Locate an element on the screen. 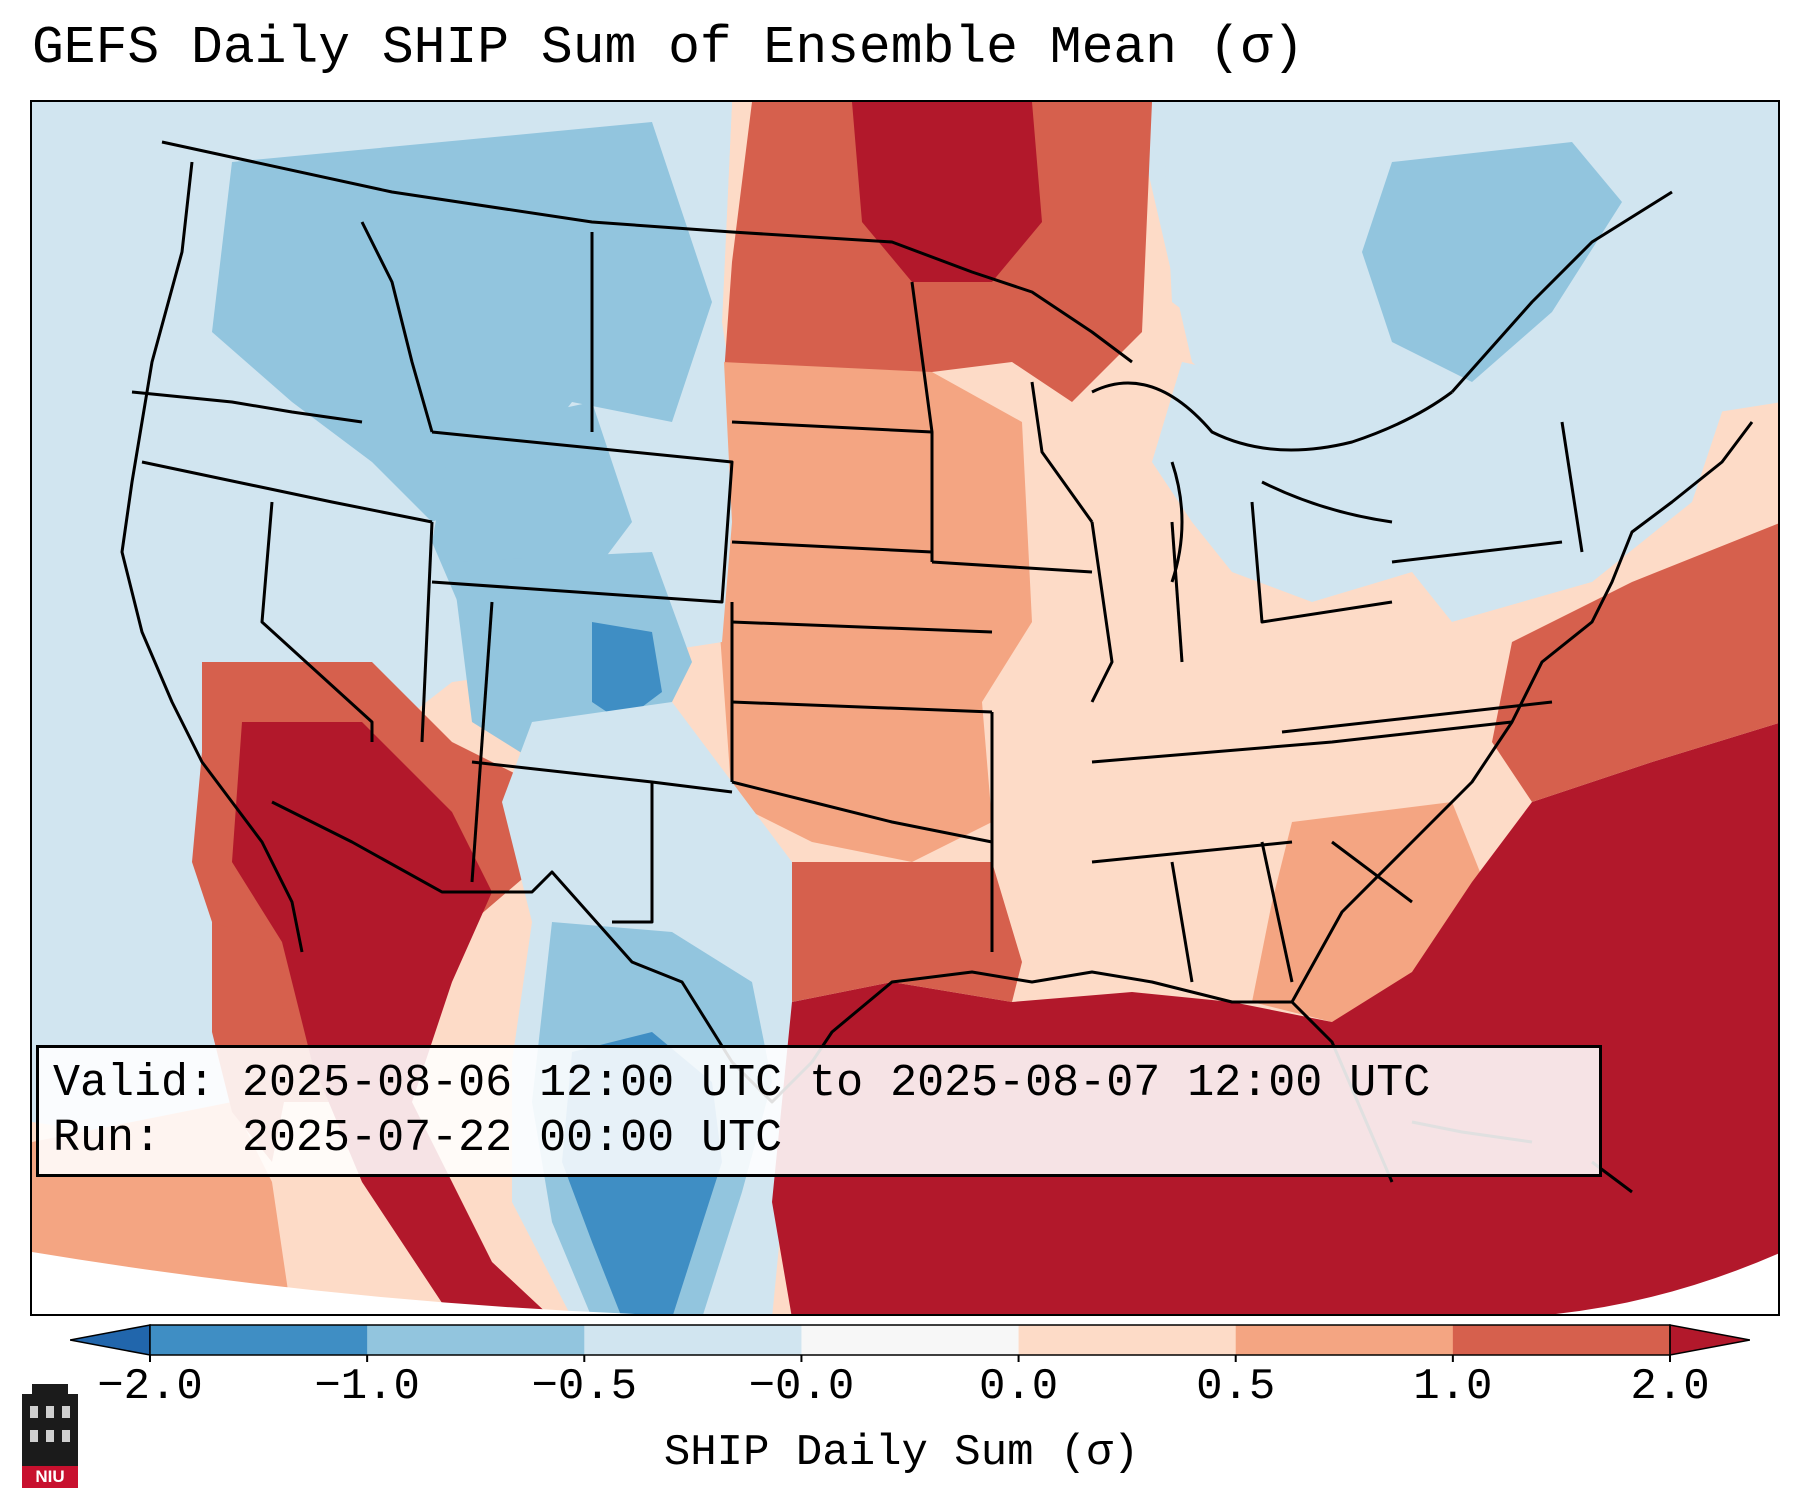 The width and height of the screenshot is (1803, 1506). map-title: GEFS Daily SHIP Sum of Ensemble Mean (σ) is located at coordinates (668, 48).